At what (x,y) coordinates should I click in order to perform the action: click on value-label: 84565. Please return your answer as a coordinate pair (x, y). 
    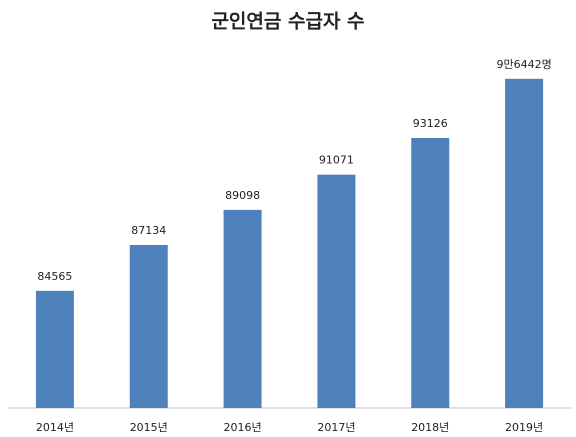
    Looking at the image, I should click on (54, 276).